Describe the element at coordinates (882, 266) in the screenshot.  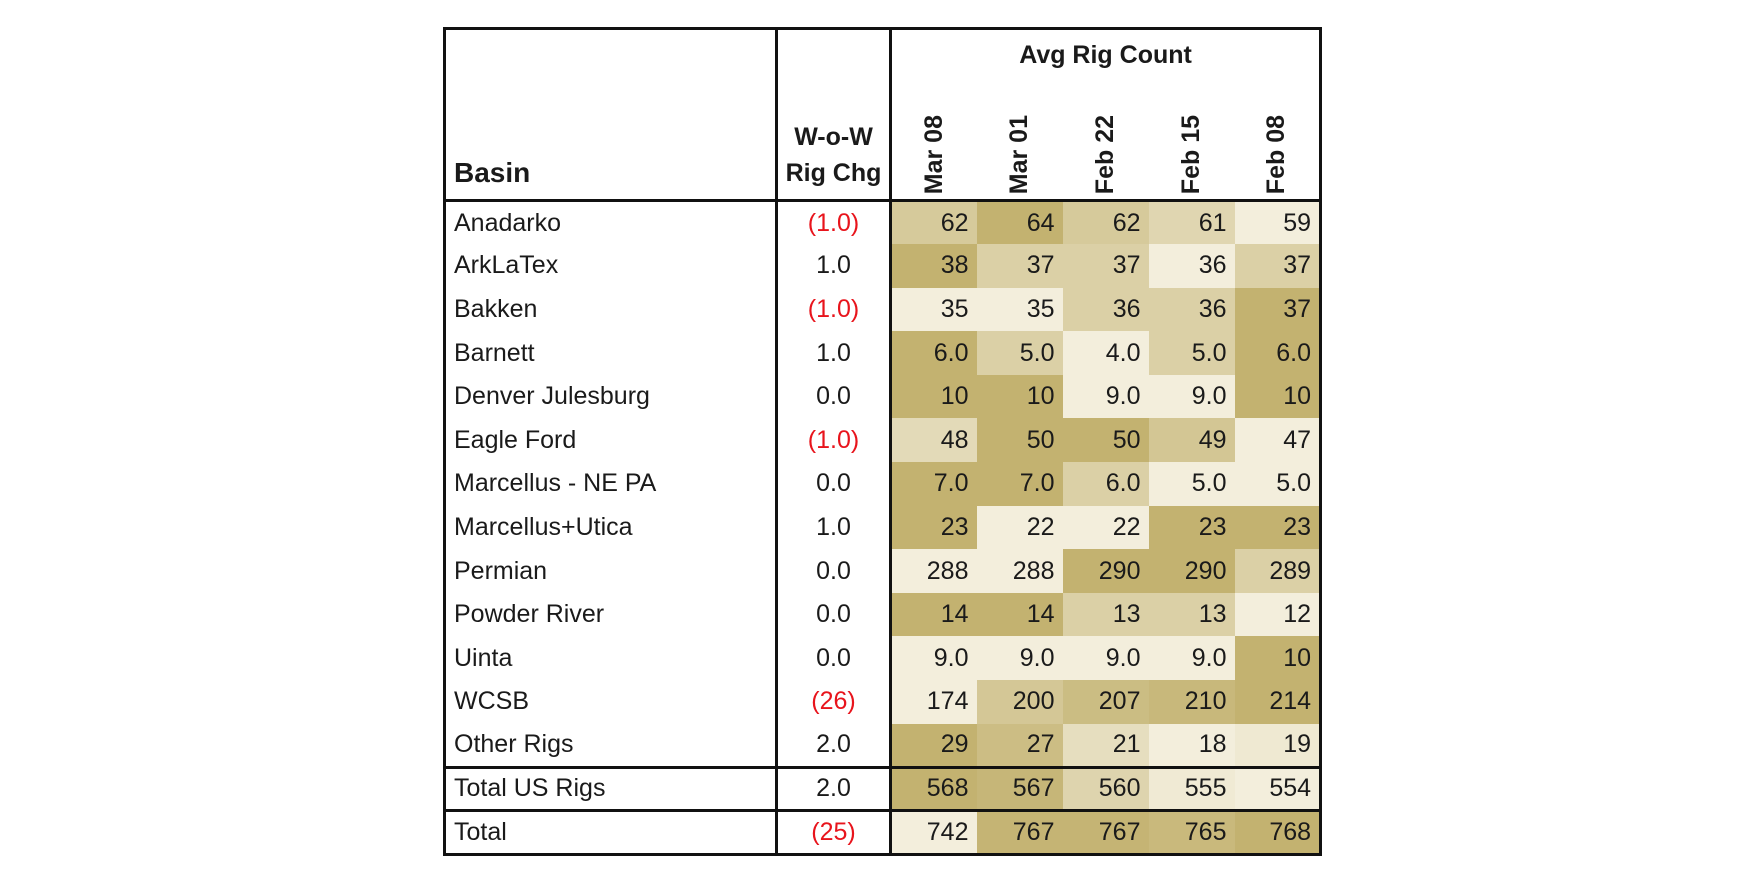
I see `table-row: ArkLaTex 1.0 38 37 37 36 37` at that location.